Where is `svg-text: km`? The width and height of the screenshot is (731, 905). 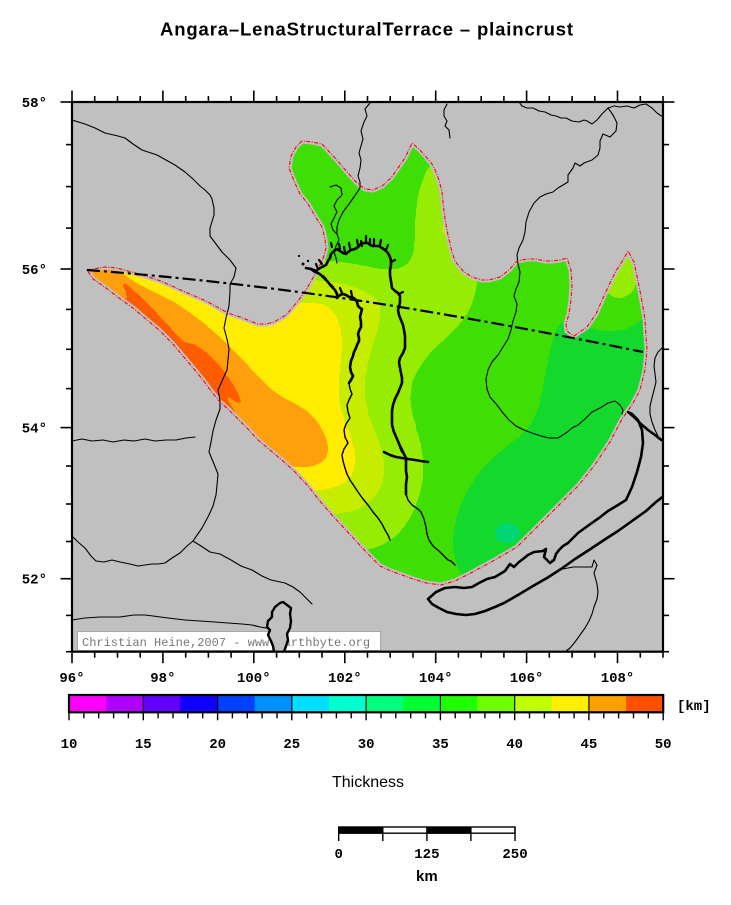 svg-text: km is located at coordinates (427, 876).